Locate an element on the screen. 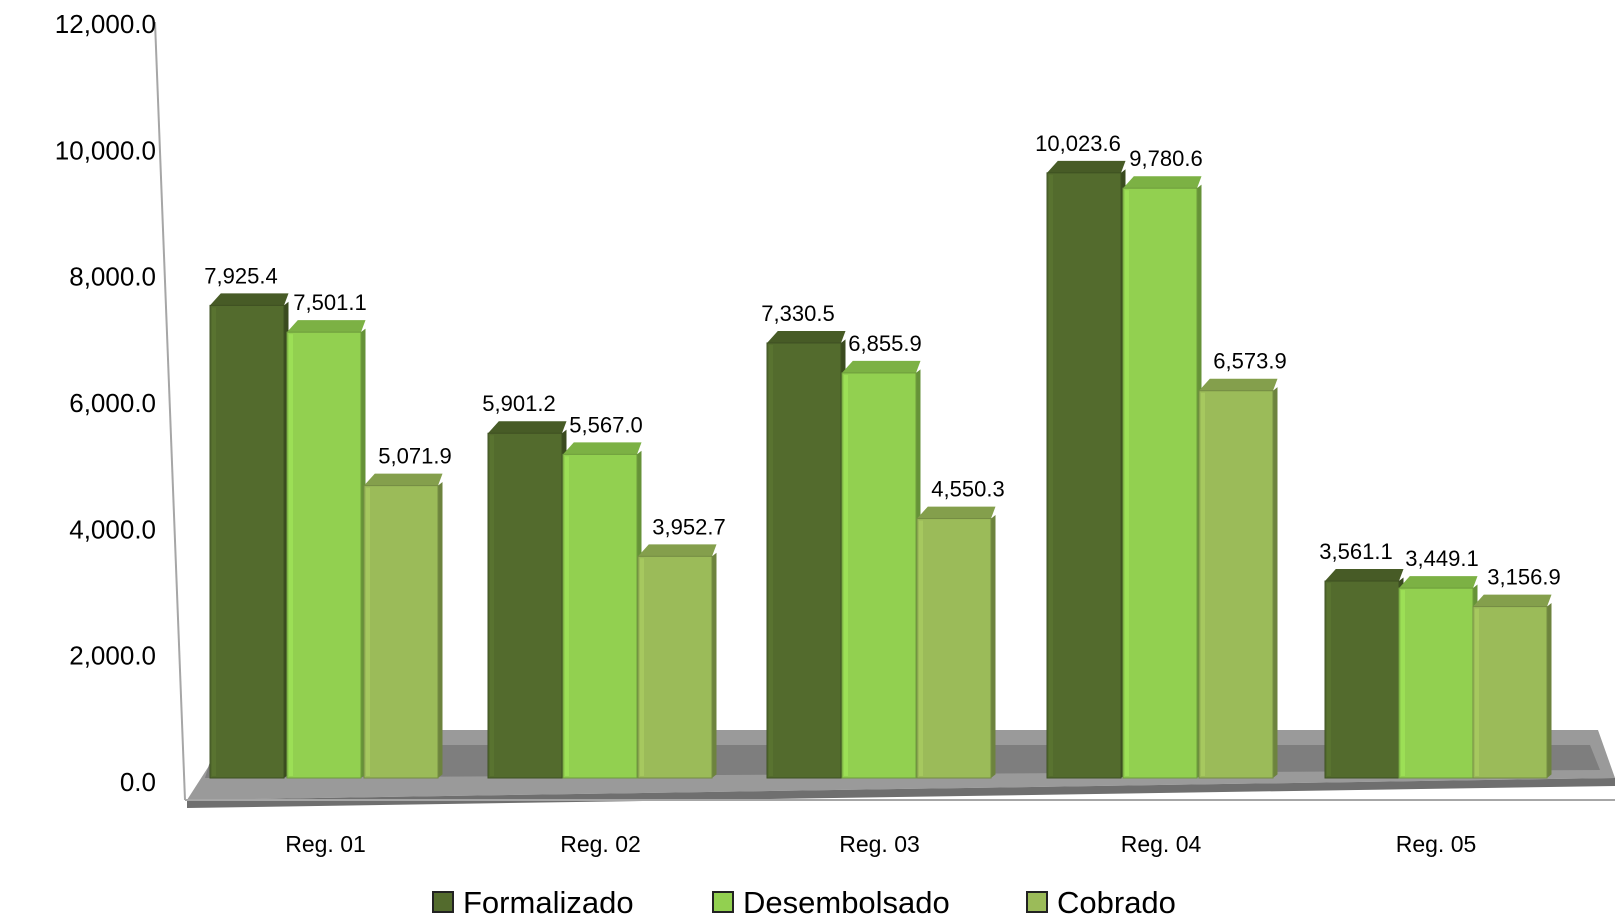 Image resolution: width=1615 pixels, height=918 pixels. category-labels-group: Reg. 01 Reg. 02 Reg. 03 Reg. 04 Reg. 05 is located at coordinates (880, 844).